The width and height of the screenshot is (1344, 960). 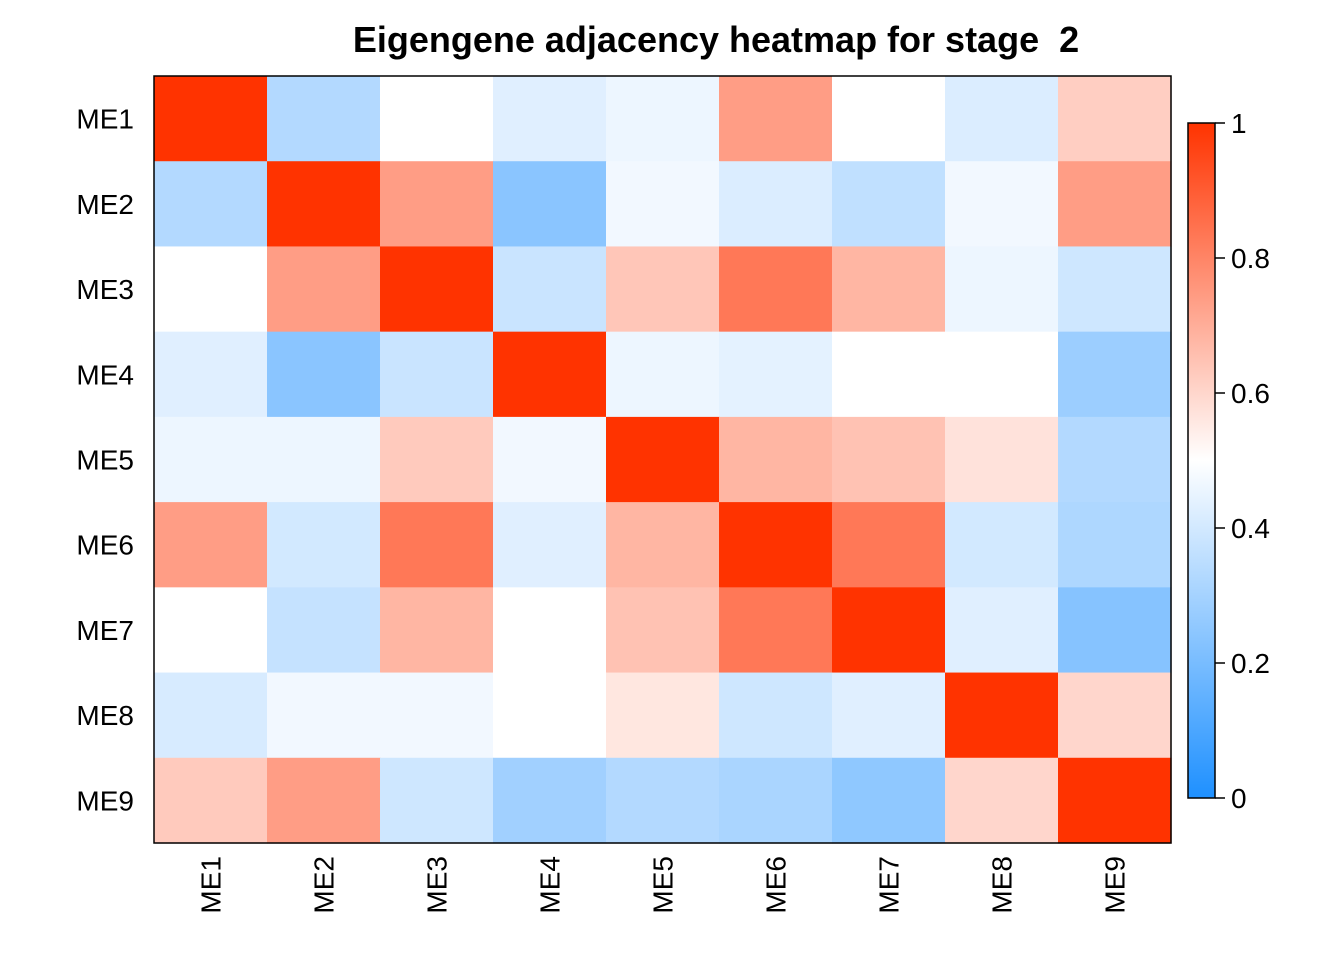 I want to click on row-label: ME7, so click(x=105, y=630).